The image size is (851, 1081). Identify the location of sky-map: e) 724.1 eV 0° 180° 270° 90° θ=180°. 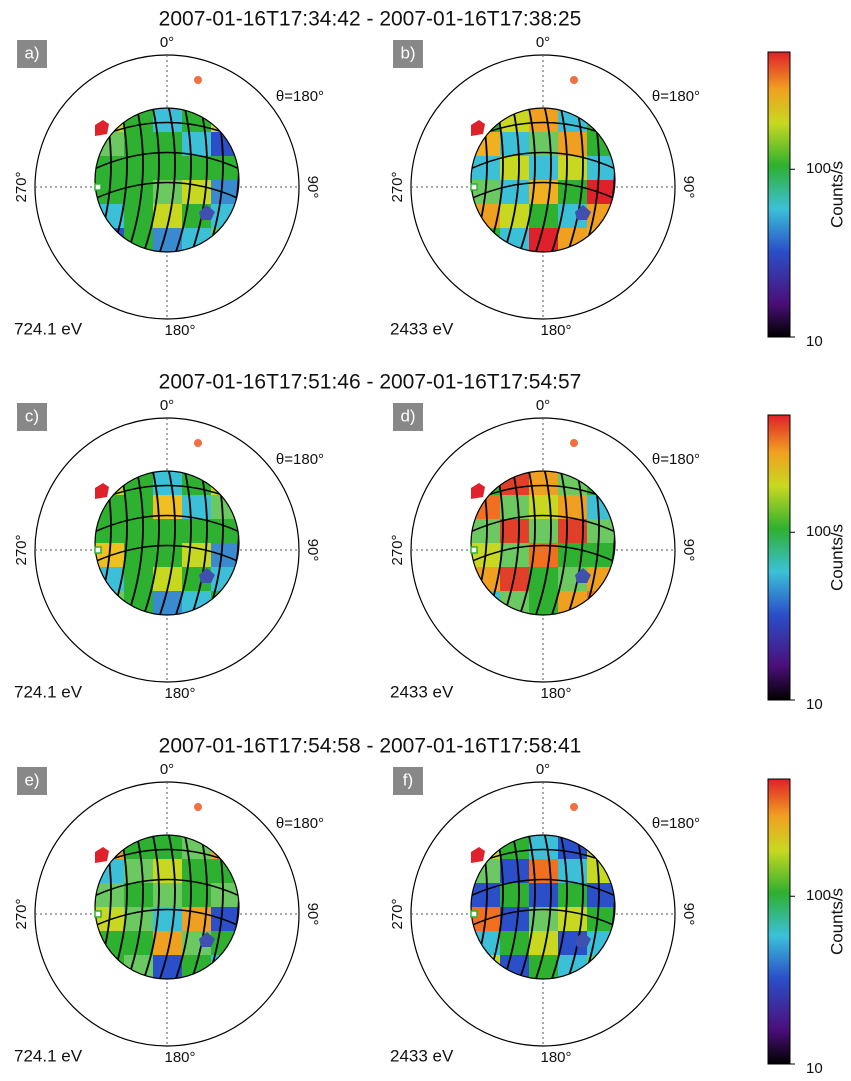
(168, 913).